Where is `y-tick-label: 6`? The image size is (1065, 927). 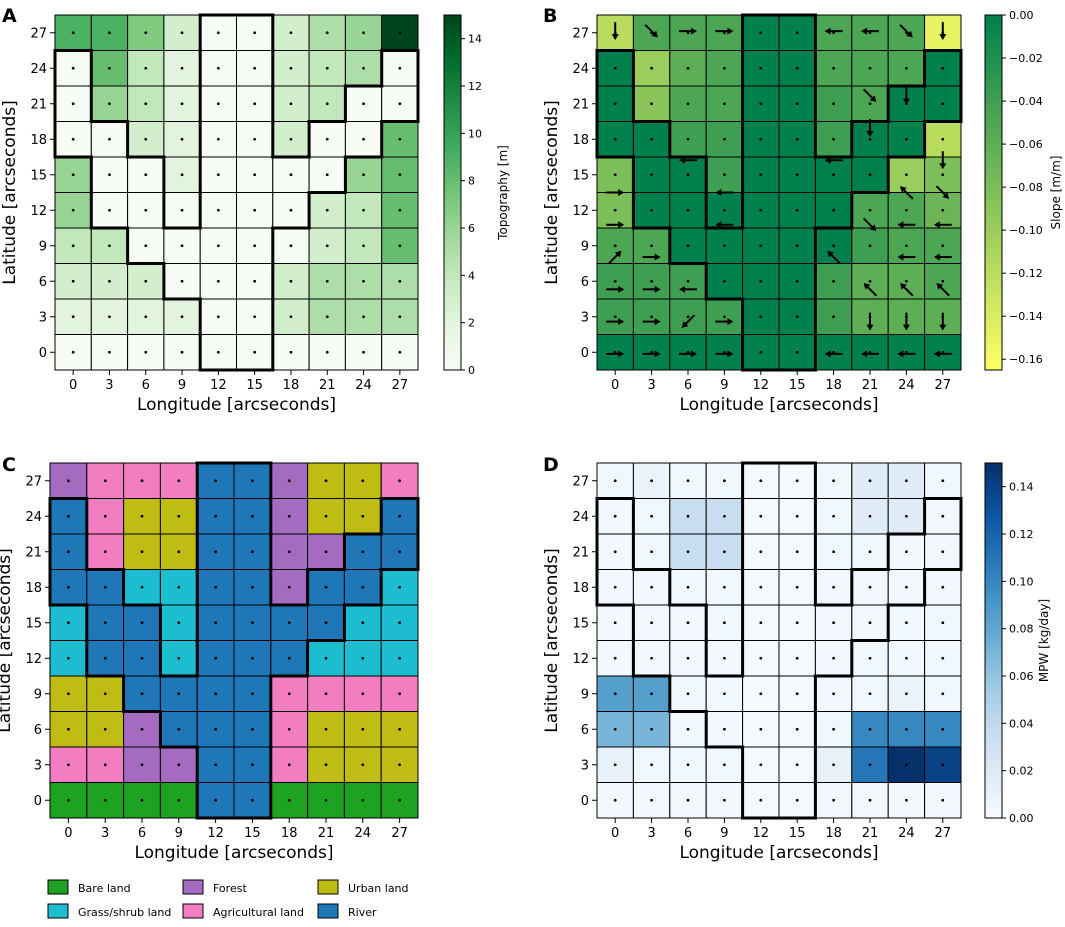 y-tick-label: 6 is located at coordinates (585, 282).